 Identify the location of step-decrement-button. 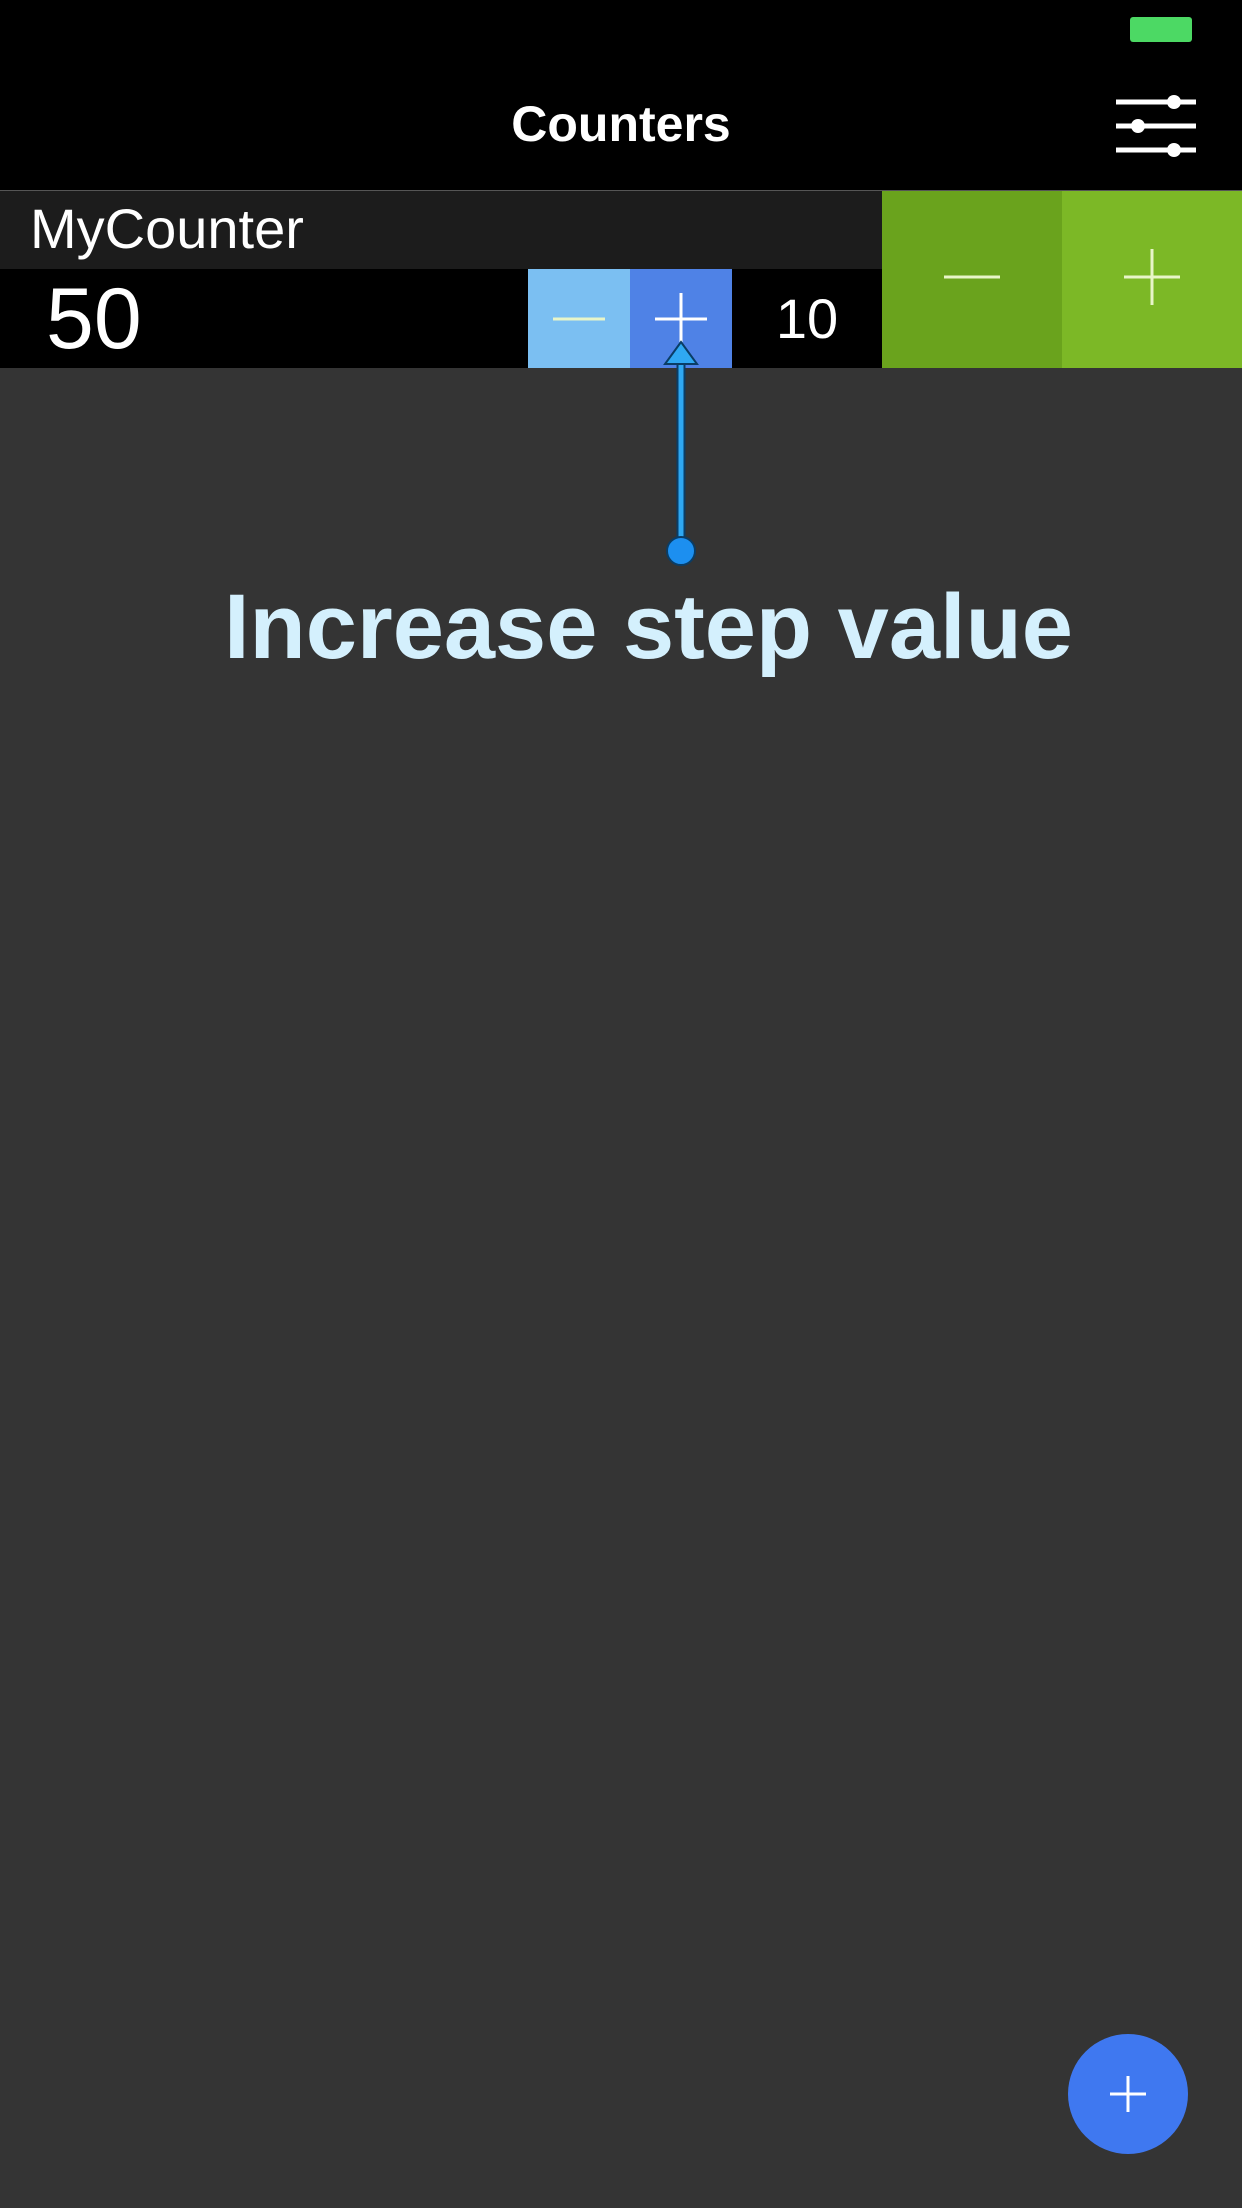
(579, 318).